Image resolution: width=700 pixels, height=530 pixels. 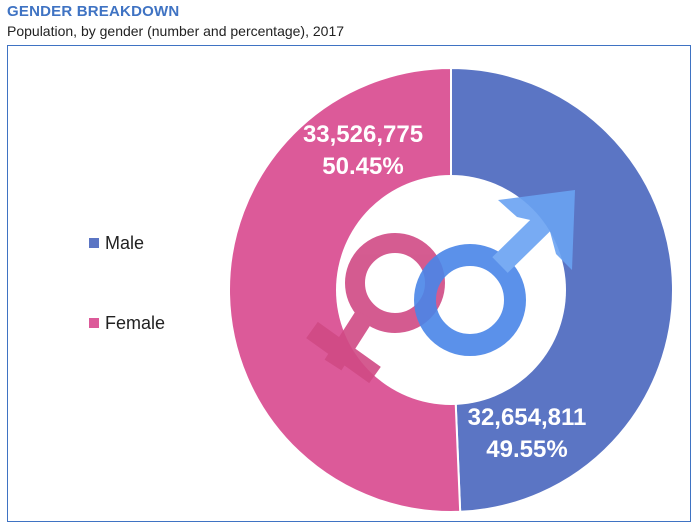 What do you see at coordinates (363, 134) in the screenshot?
I see `slice-value-label-female: 33,526,775` at bounding box center [363, 134].